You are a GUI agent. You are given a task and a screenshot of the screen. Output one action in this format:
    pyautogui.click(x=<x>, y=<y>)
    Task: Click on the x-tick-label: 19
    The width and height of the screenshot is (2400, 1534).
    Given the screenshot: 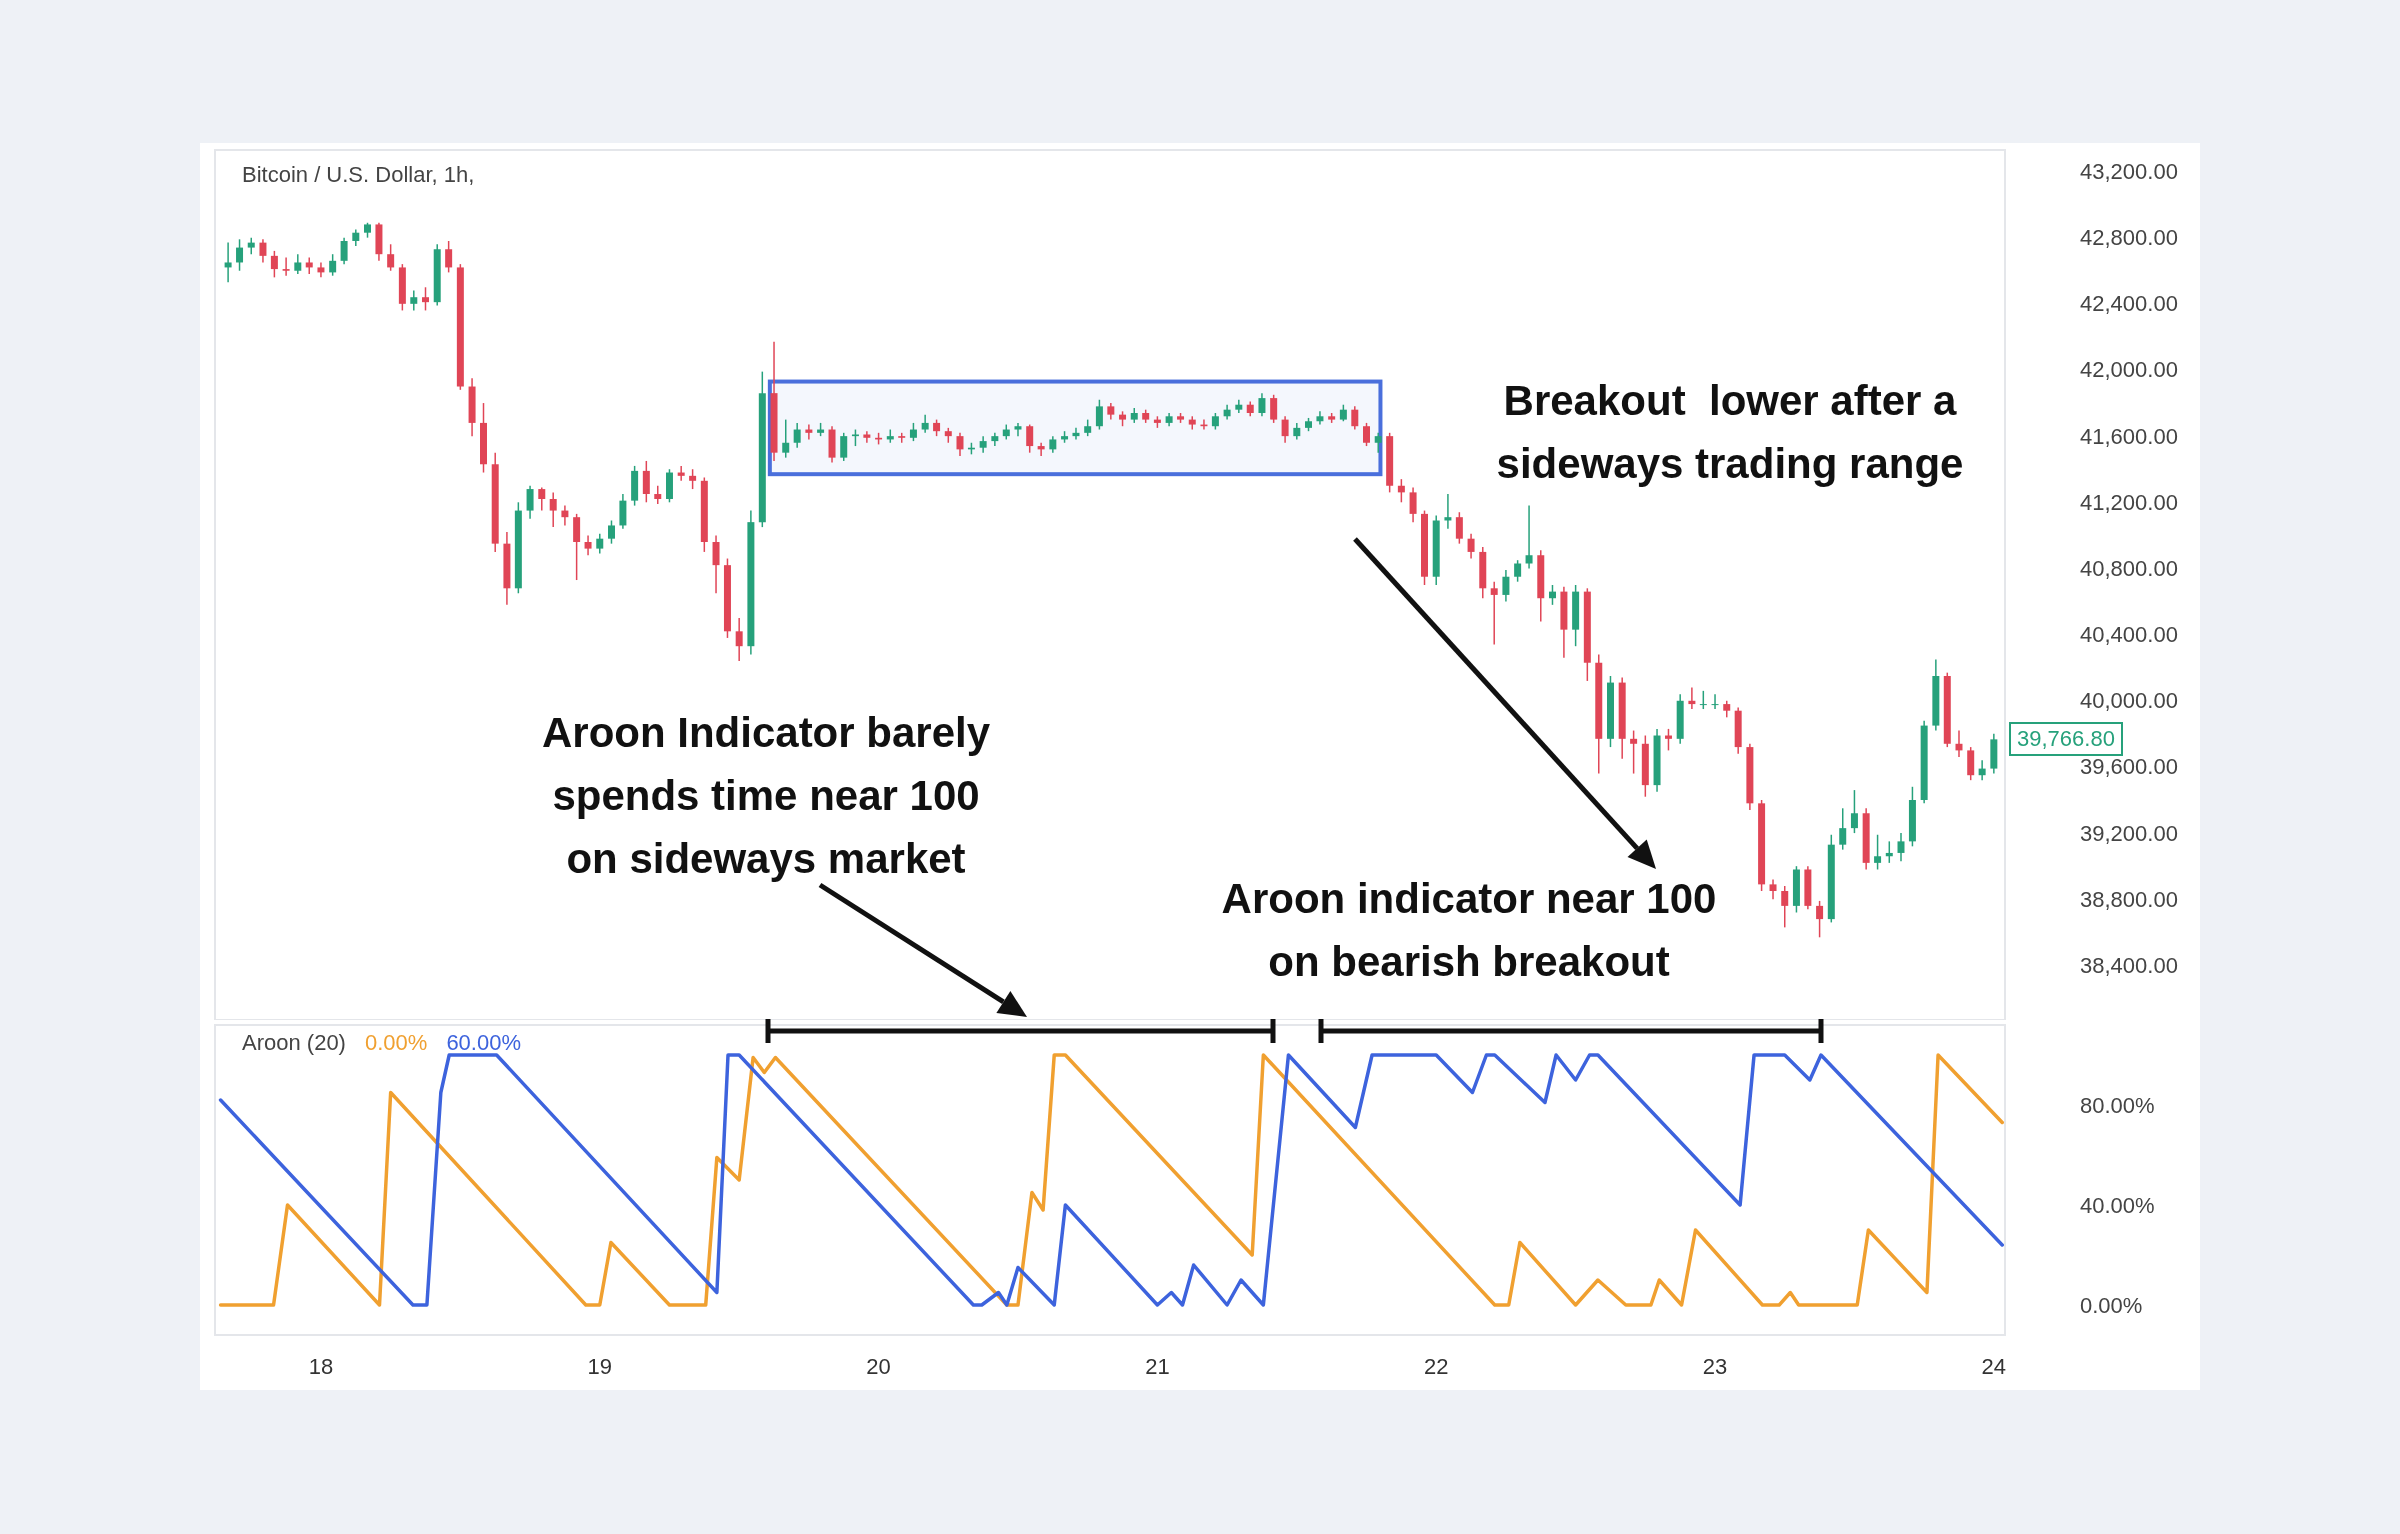 What is the action you would take?
    pyautogui.click(x=600, y=1366)
    